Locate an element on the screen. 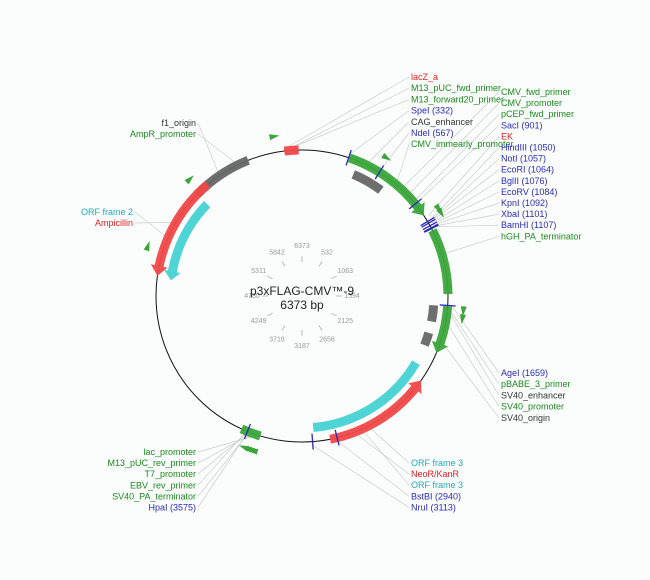 This screenshot has height=580, width=650. feature-neor-kanr is located at coordinates (375, 412).